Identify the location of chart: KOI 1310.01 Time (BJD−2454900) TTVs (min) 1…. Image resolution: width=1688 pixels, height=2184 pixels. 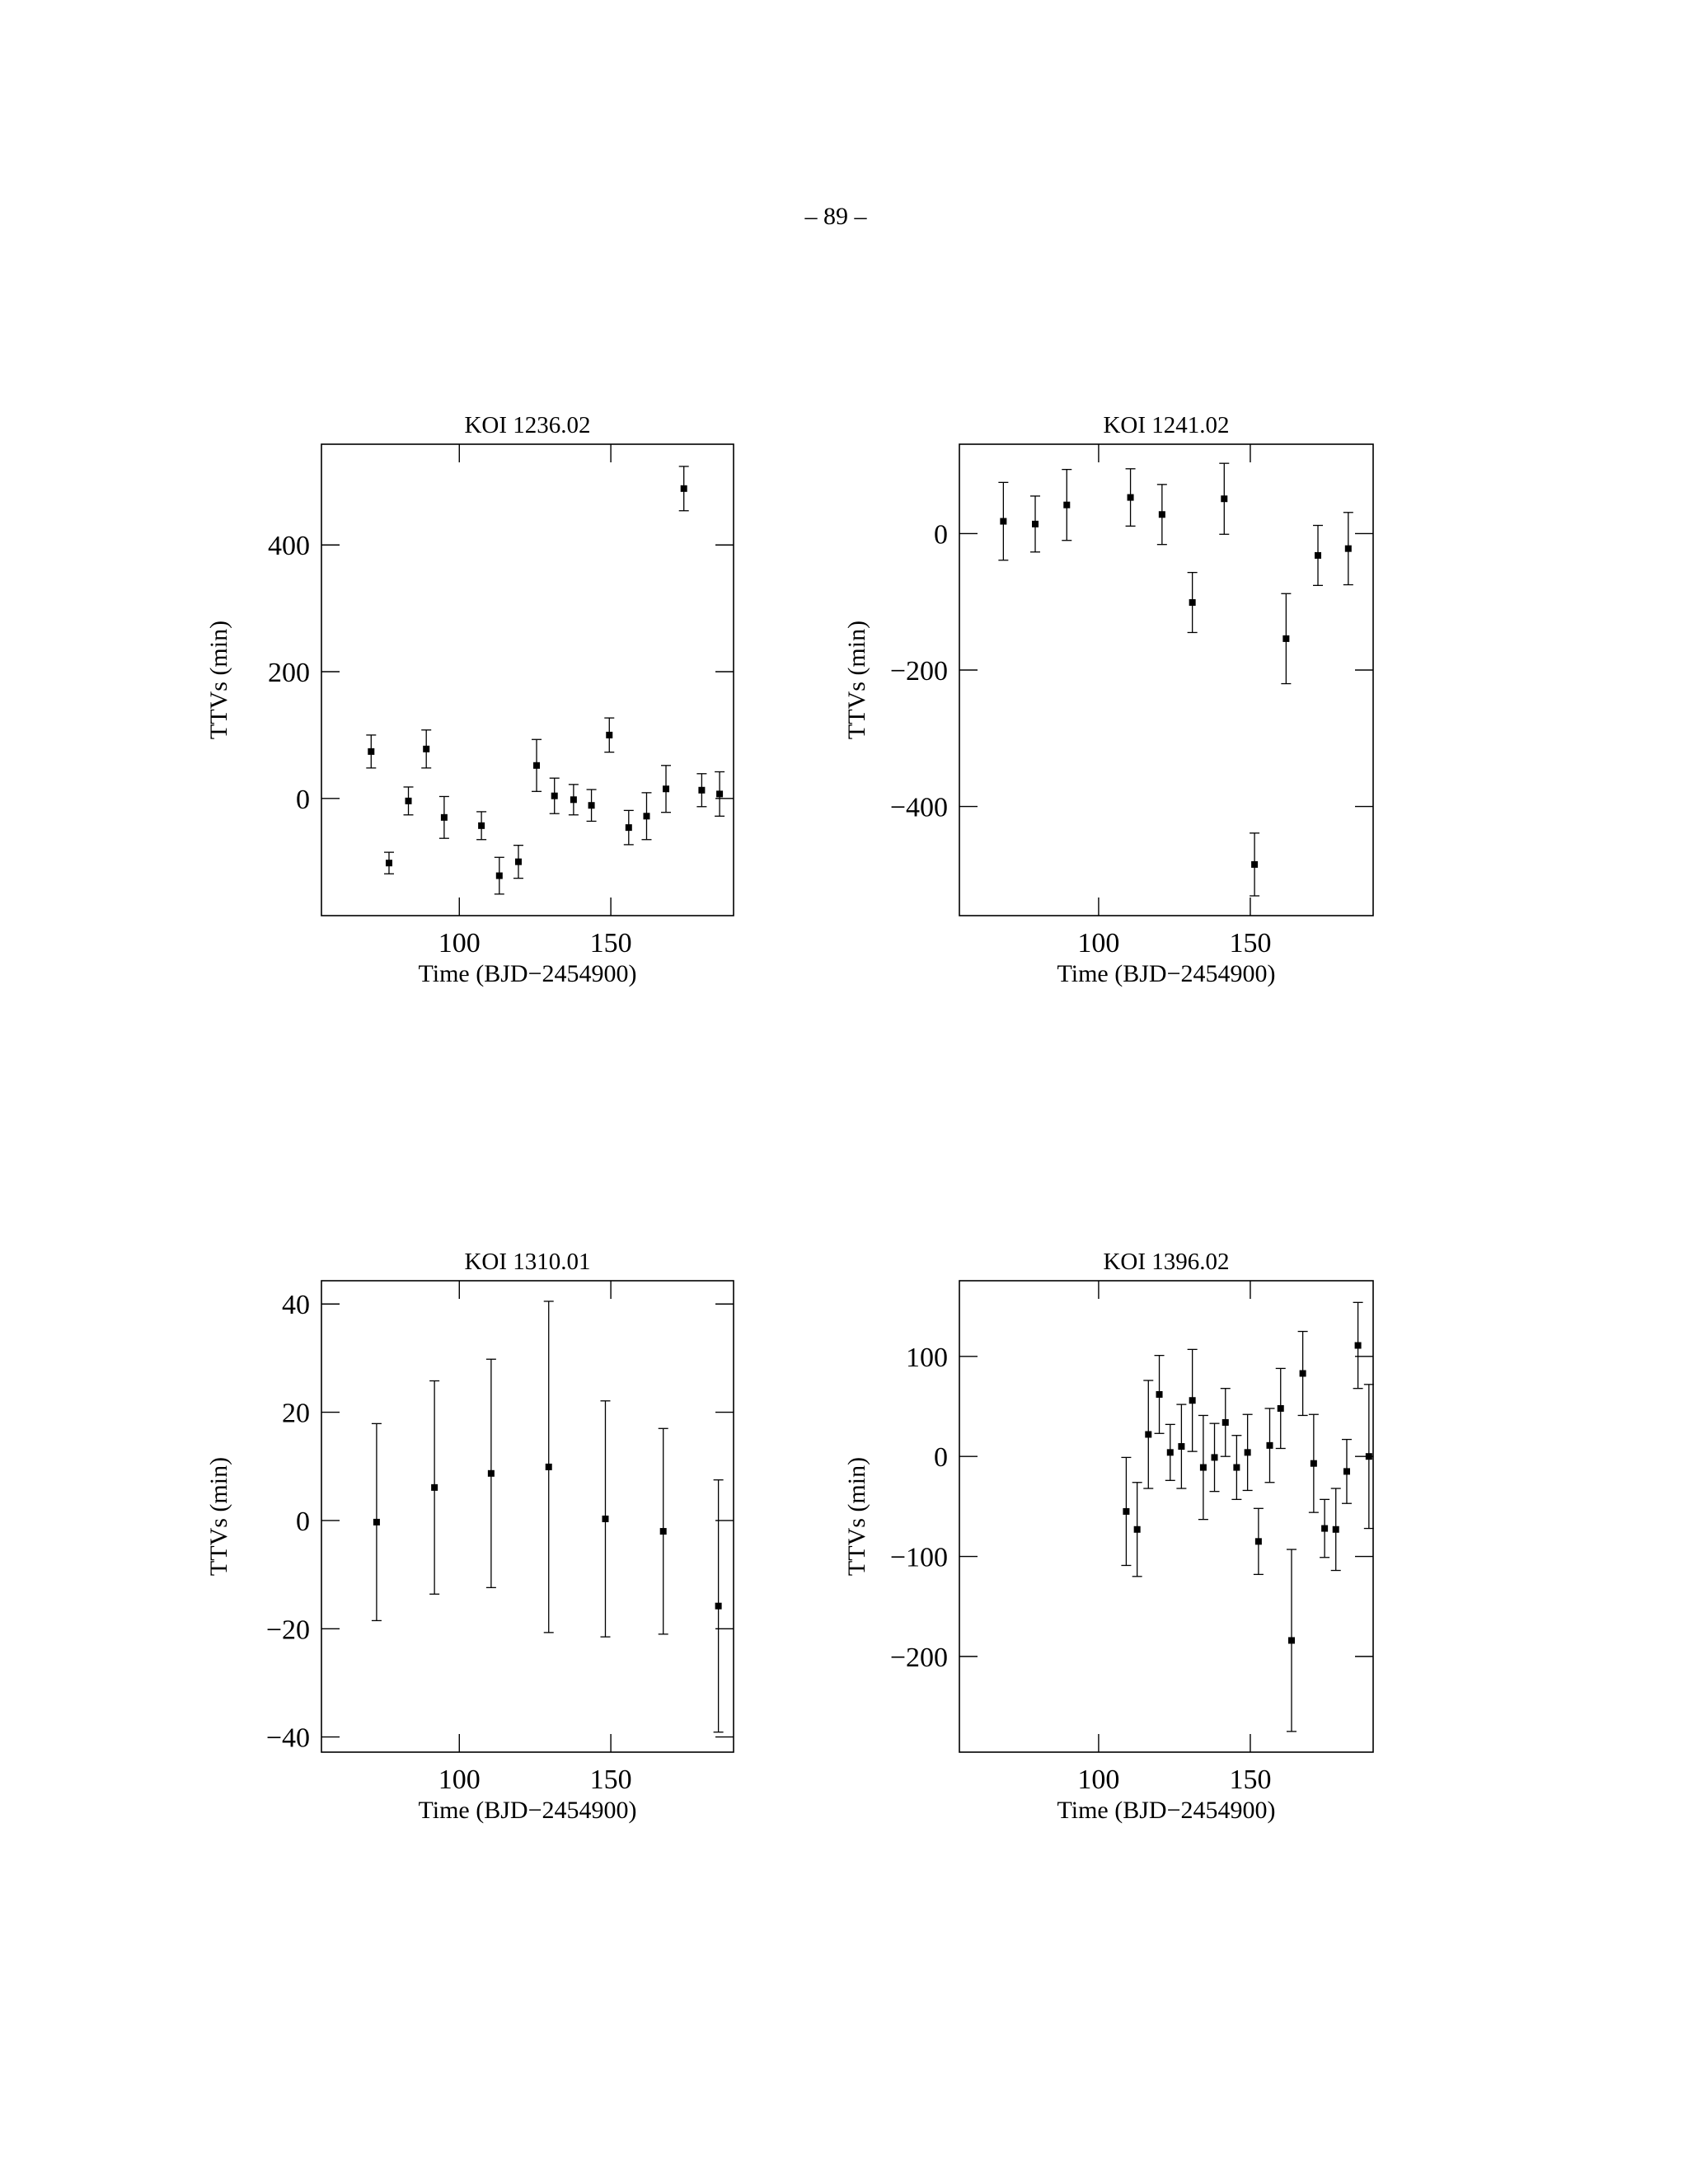
(469, 1536).